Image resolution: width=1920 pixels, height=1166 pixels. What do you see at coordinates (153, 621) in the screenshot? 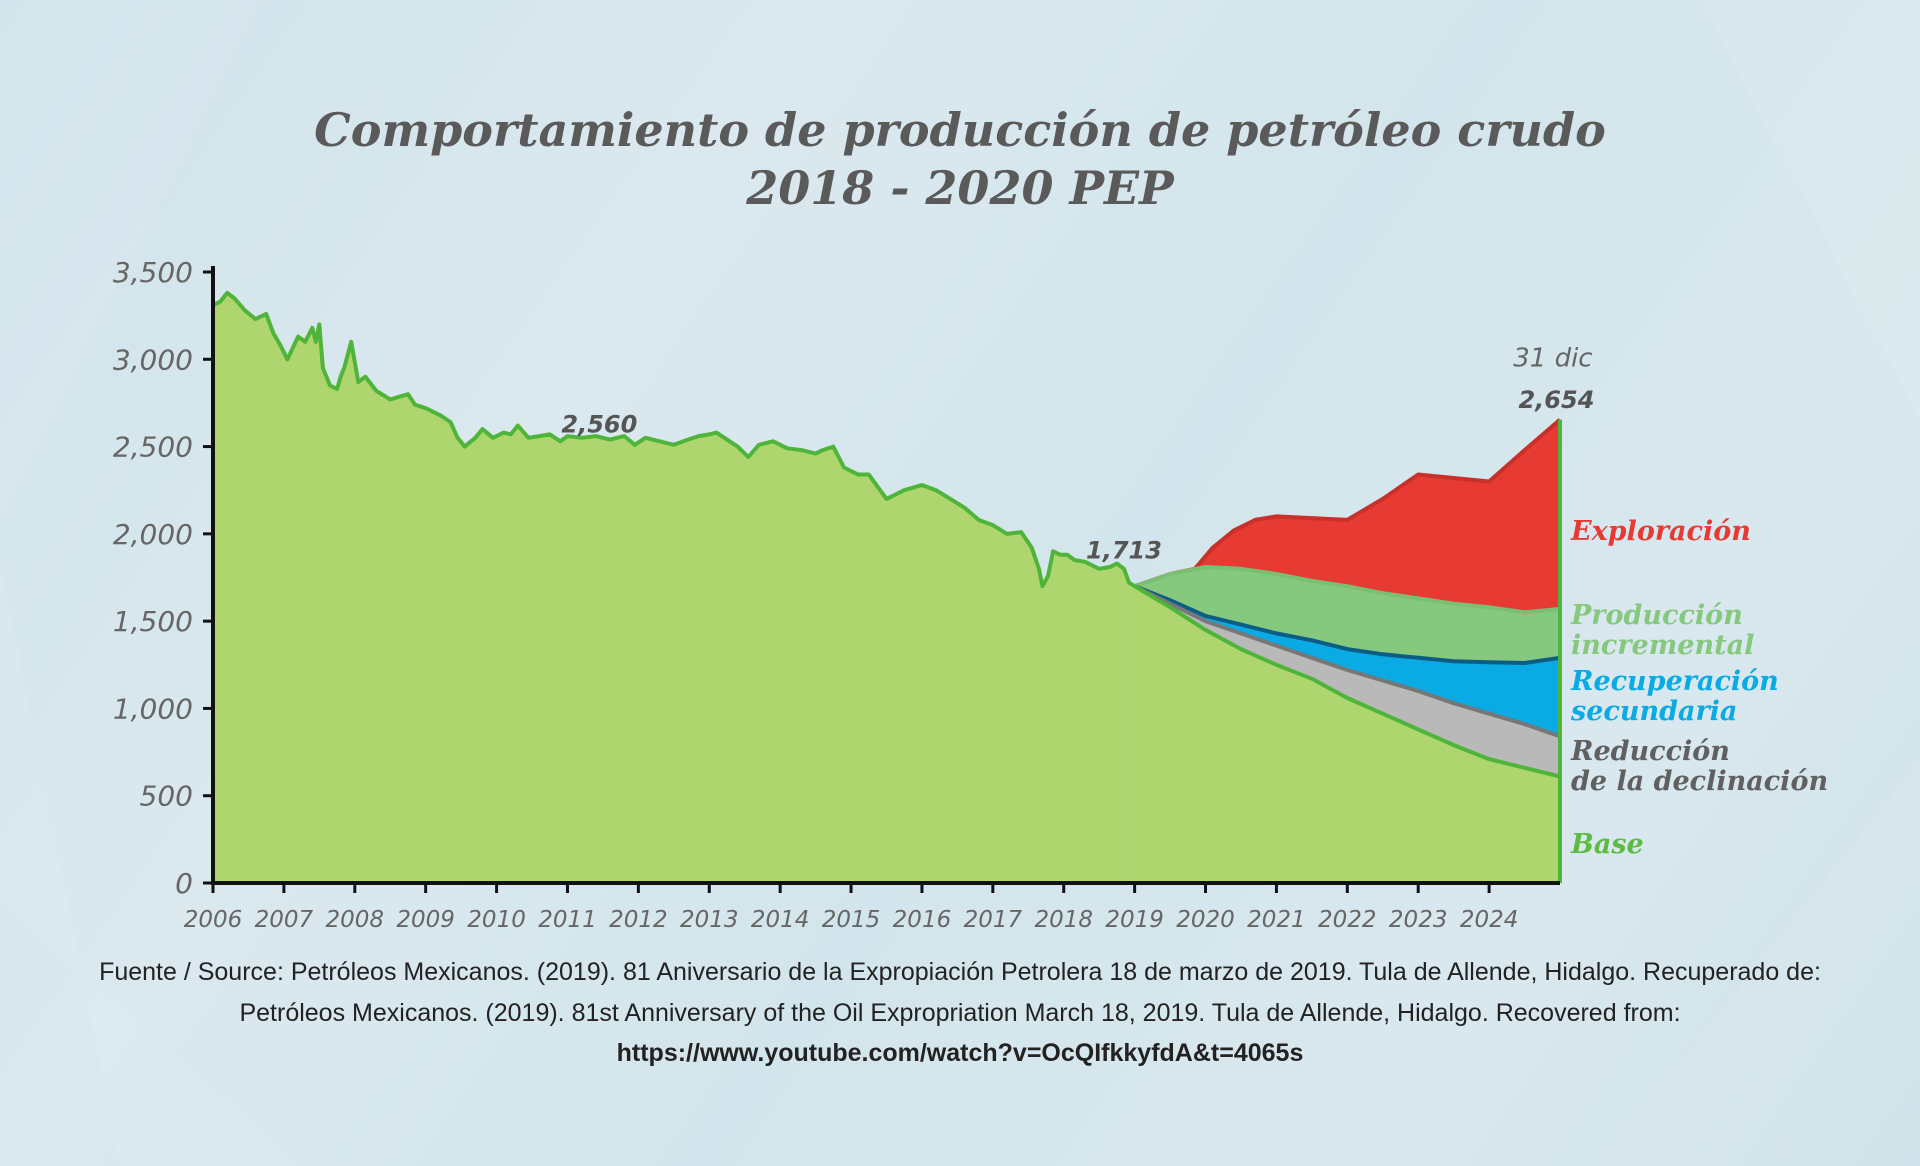
I see `y-tick-label: 1,500` at bounding box center [153, 621].